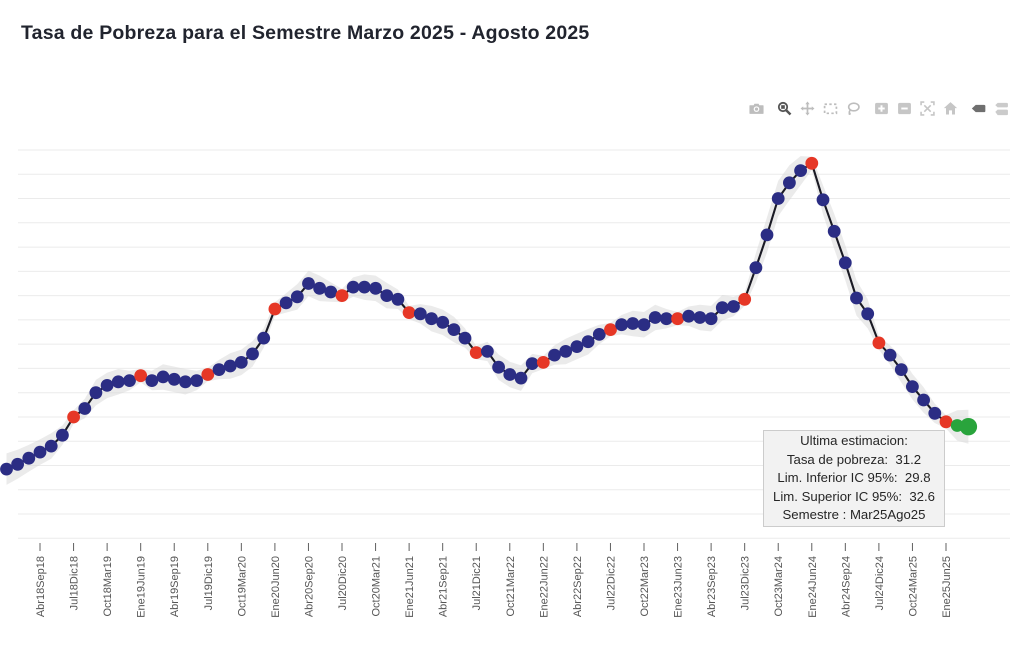  What do you see at coordinates (950, 108) in the screenshot?
I see `reset-home-icon` at bounding box center [950, 108].